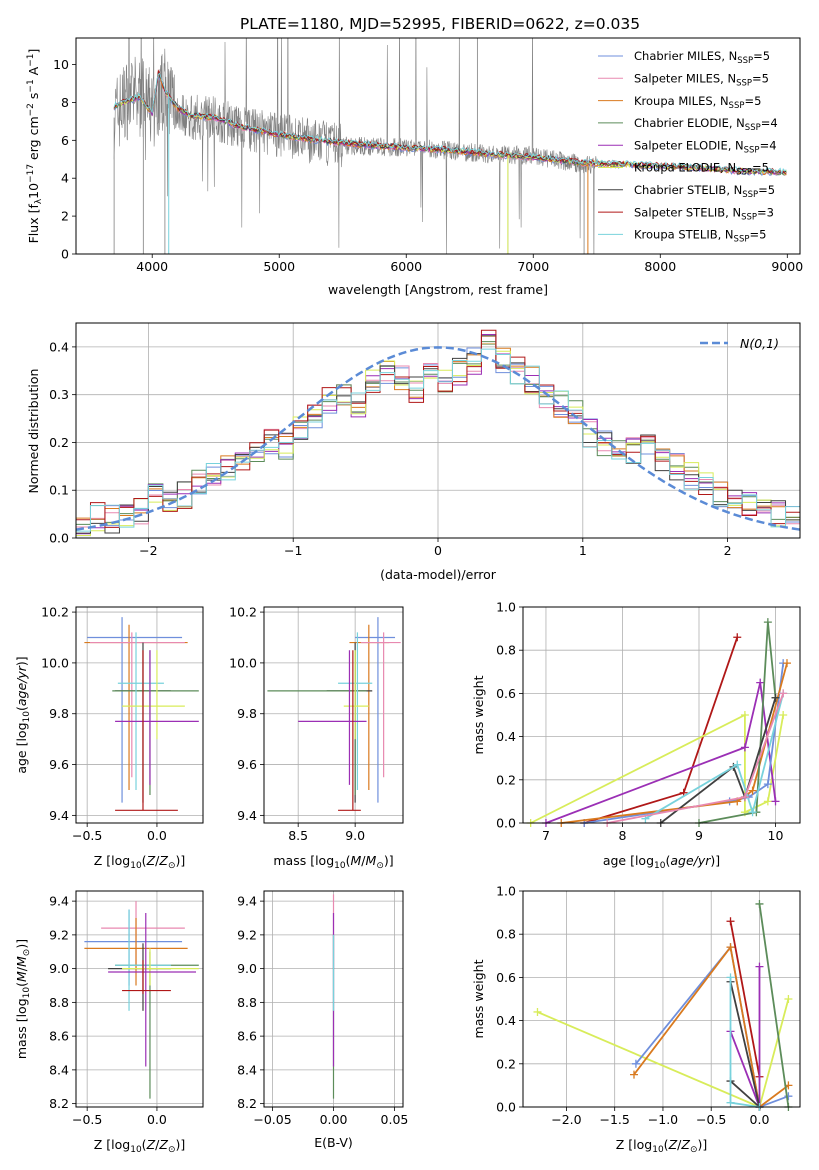 This screenshot has width=819, height=1170. What do you see at coordinates (757, 235) in the screenshot?
I see `legend-n: =5` at bounding box center [757, 235].